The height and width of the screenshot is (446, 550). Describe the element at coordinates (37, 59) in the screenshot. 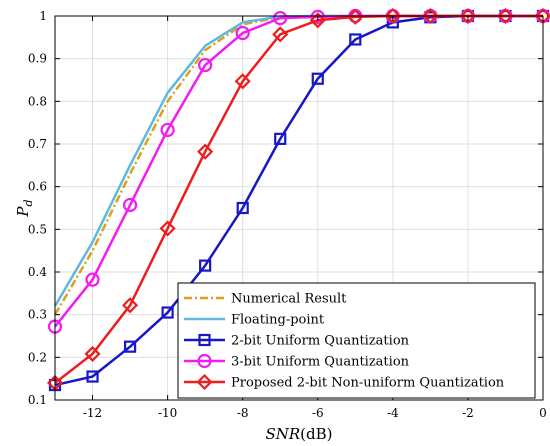

I see `y-tick-label: 0.9` at that location.